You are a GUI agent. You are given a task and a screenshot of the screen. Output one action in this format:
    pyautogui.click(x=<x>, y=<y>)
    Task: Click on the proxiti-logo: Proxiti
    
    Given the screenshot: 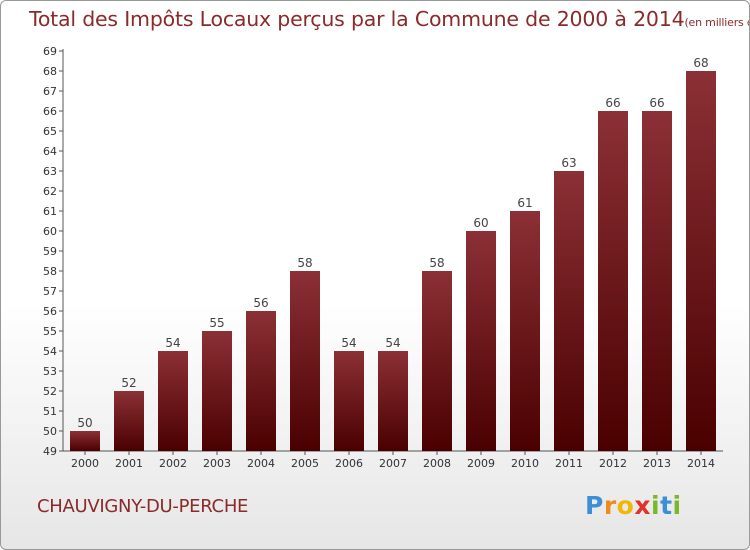 What is the action you would take?
    pyautogui.click(x=633, y=505)
    